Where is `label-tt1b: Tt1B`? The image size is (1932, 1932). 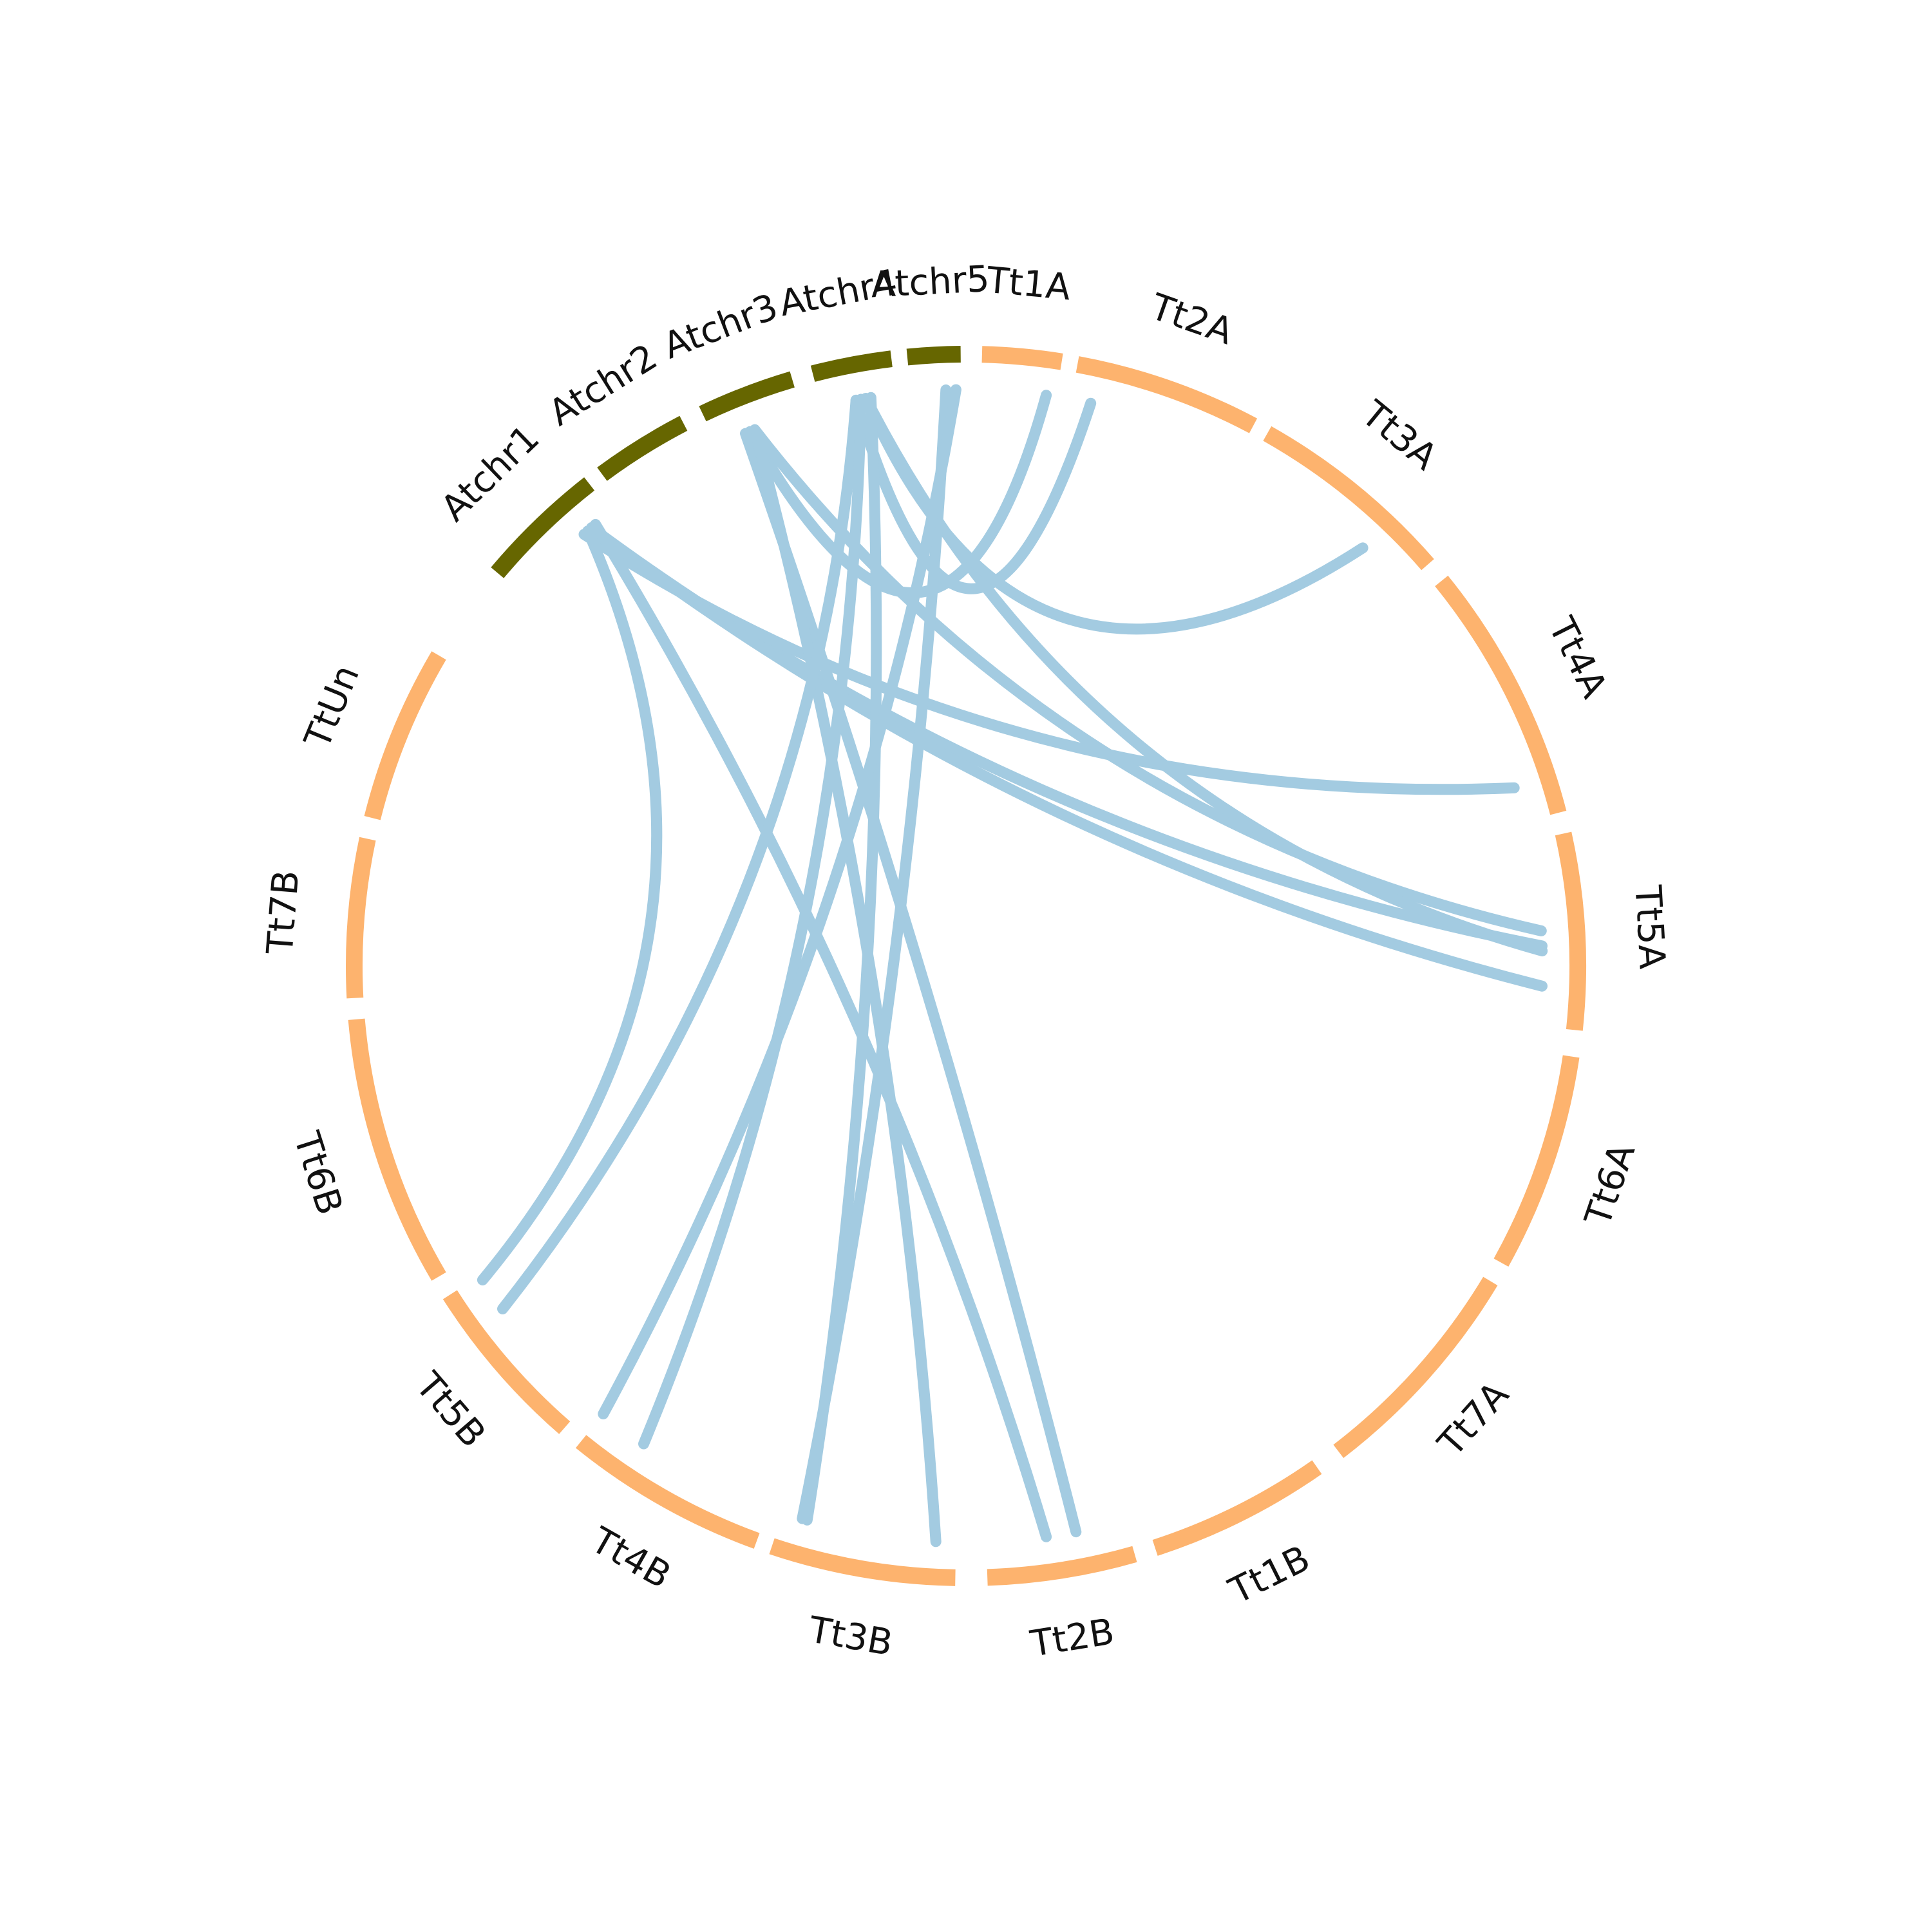 label-tt1b: Tt1B is located at coordinates (1269, 1575).